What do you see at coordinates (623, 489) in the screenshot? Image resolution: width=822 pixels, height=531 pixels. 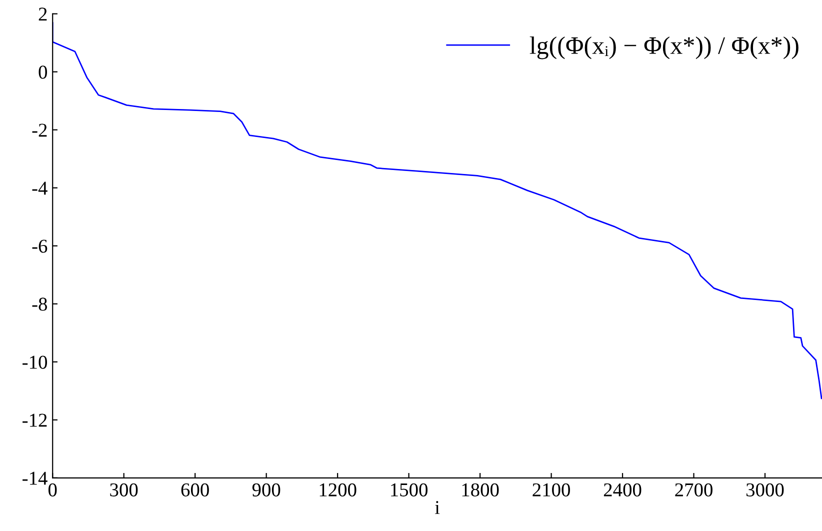 I see `x-tick-label: 2400` at bounding box center [623, 489].